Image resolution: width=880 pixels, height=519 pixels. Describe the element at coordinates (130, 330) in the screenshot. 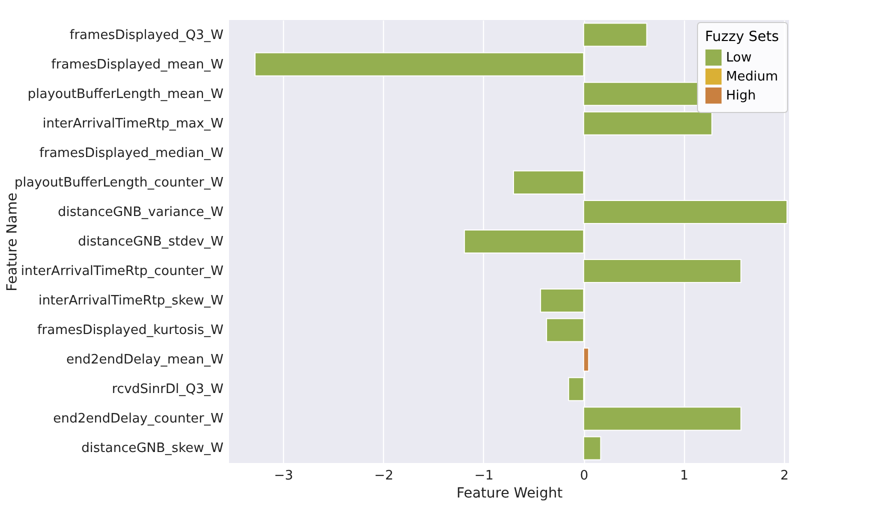

I see `y-tick-label: framesDisplayed_kurtosis_W` at that location.